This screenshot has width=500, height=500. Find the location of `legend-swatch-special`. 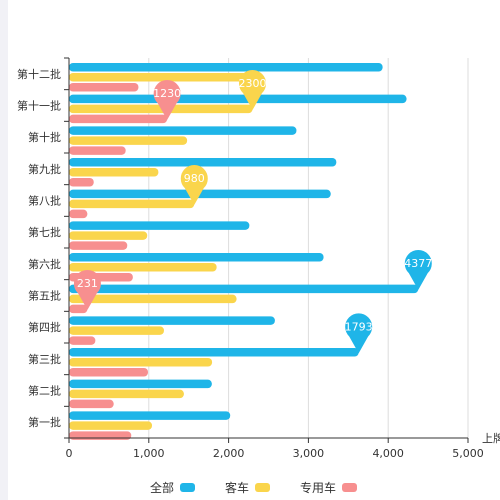

legend-swatch-special is located at coordinates (350, 487).